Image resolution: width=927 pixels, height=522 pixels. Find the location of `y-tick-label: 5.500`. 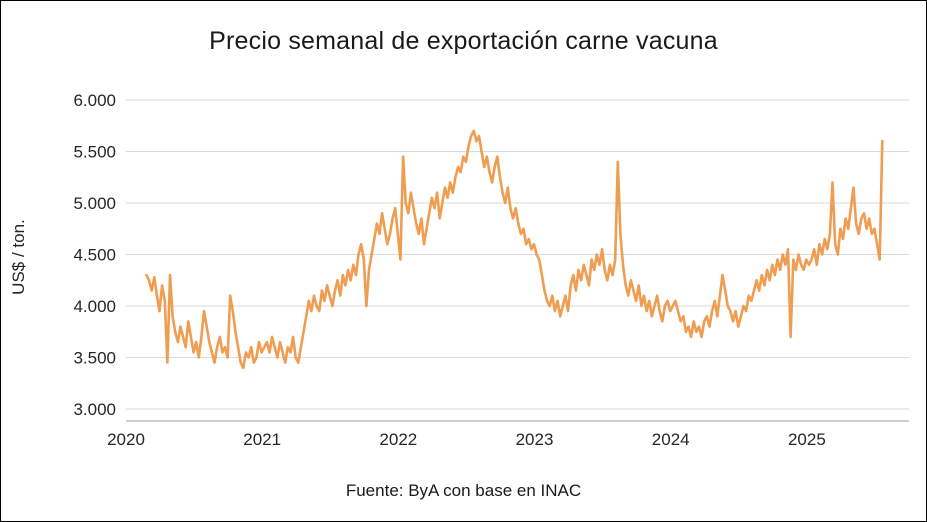

y-tick-label: 5.500 is located at coordinates (94, 152).